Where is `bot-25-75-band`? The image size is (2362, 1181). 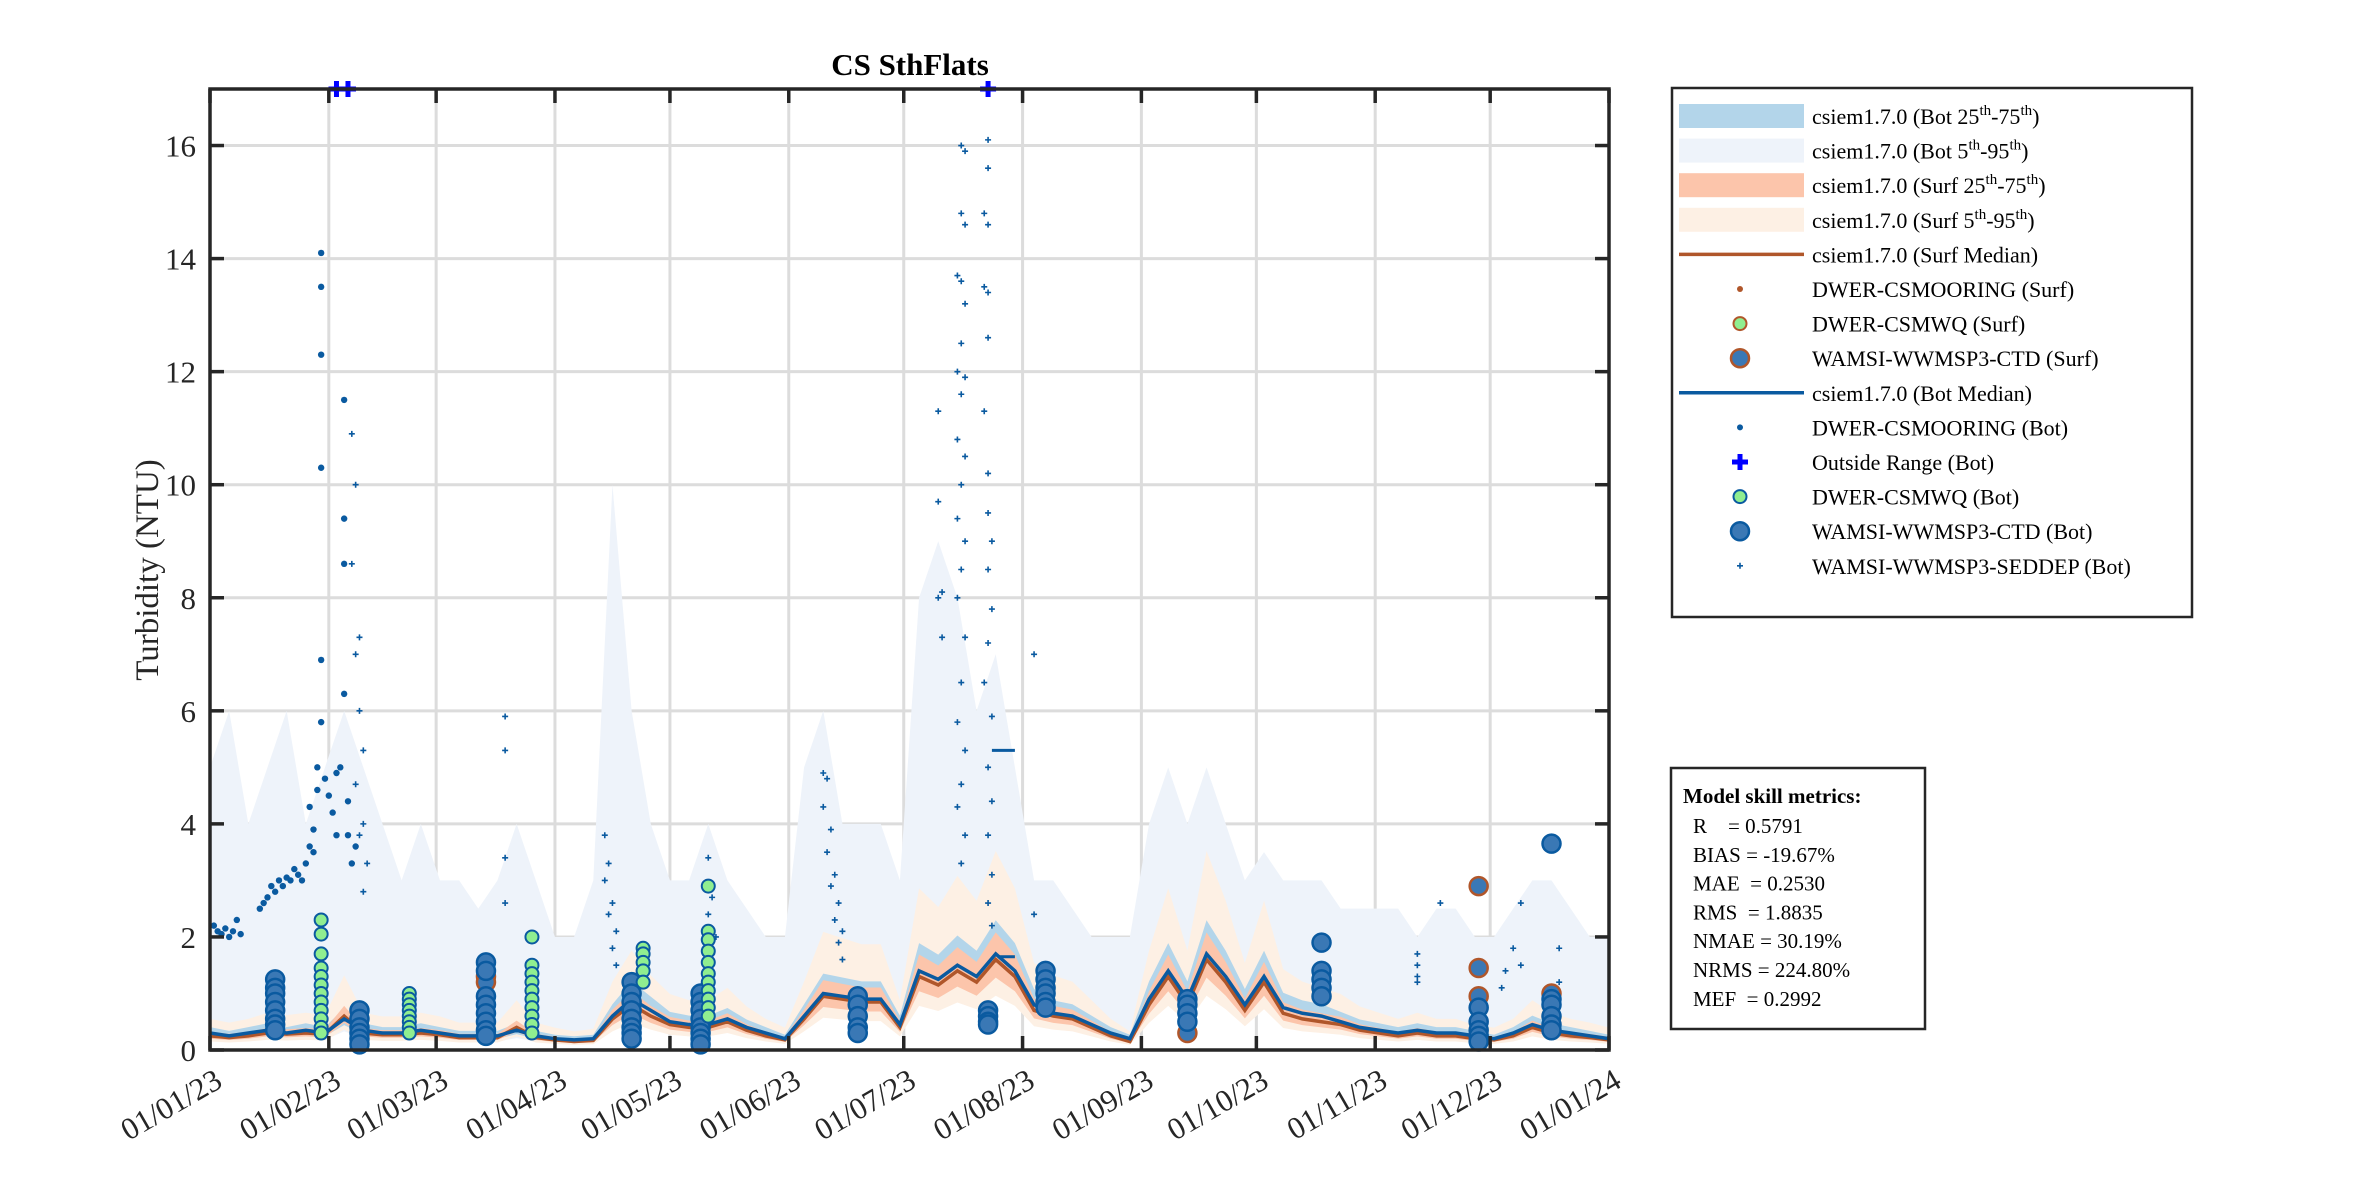
bot-25-75-band is located at coordinates (909, 981).